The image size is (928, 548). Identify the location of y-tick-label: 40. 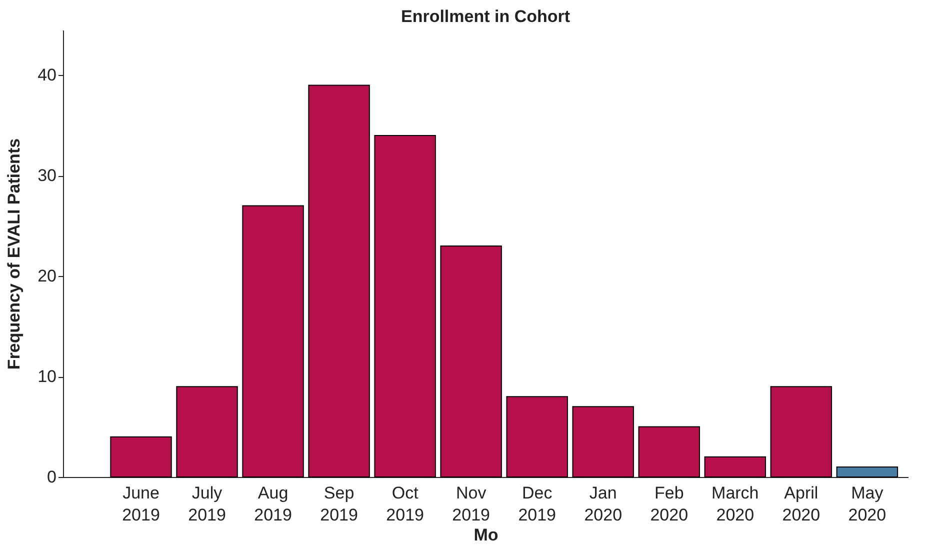
(47, 75).